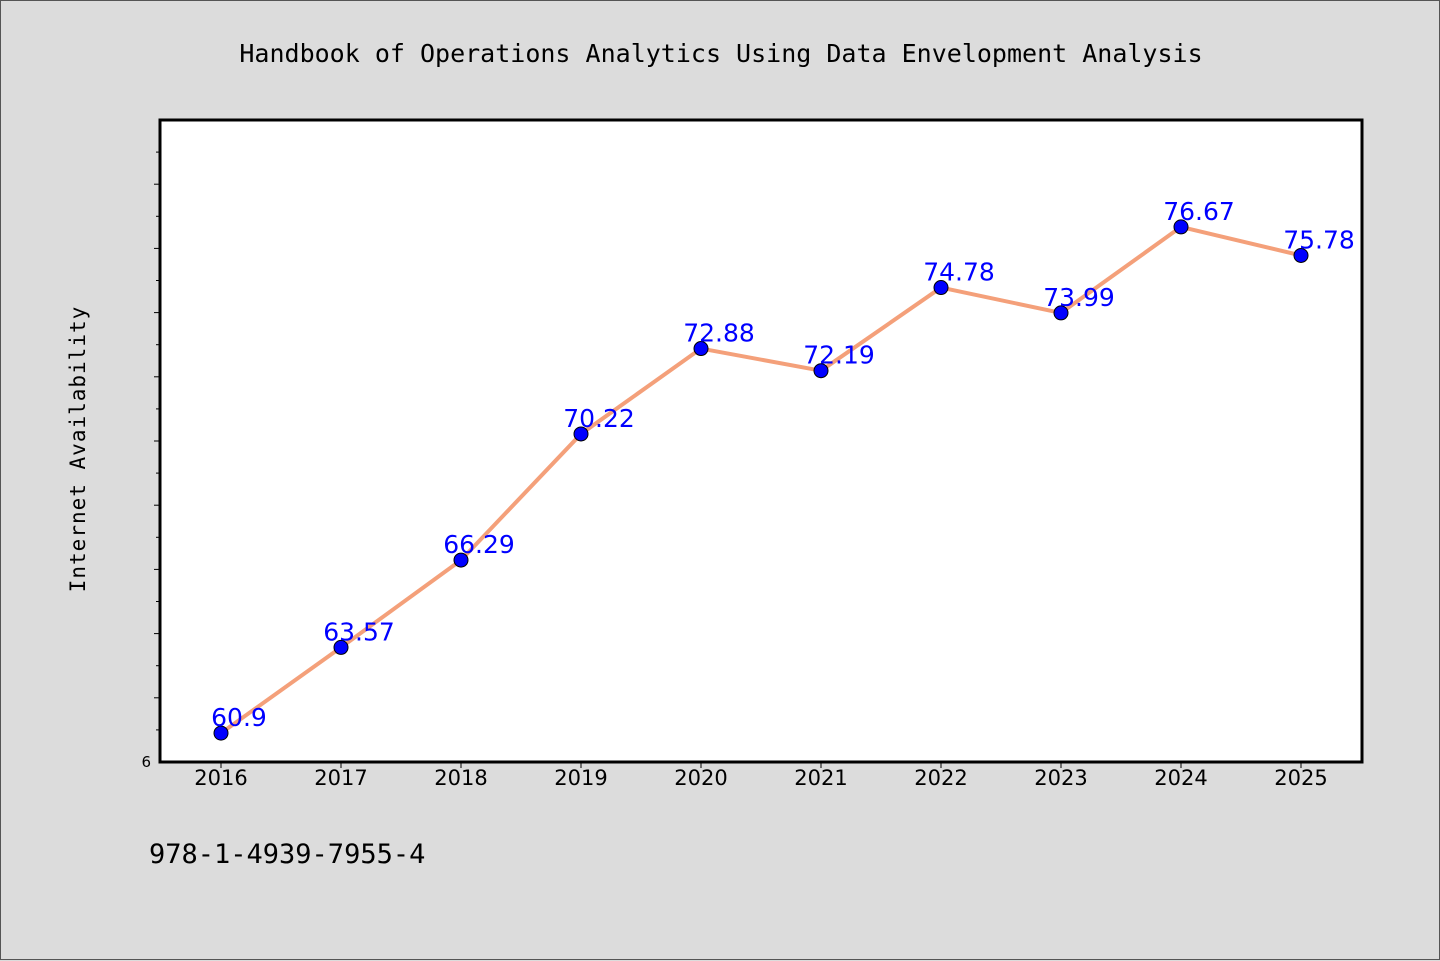  What do you see at coordinates (820, 778) in the screenshot?
I see `x-tick-label: 2021` at bounding box center [820, 778].